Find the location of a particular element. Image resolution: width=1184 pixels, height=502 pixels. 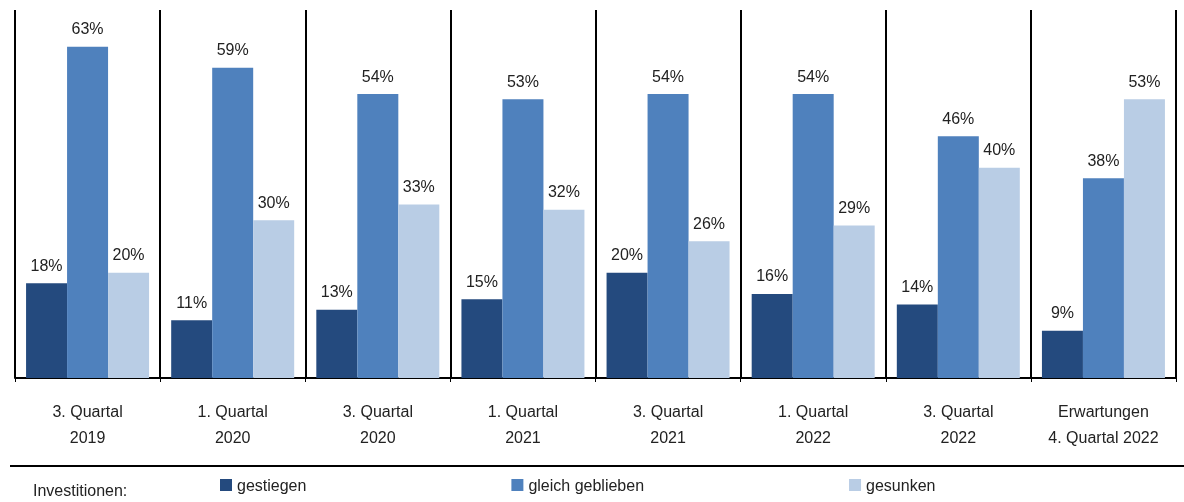

x-tick-label: 3. Quartal 2021 is located at coordinates (668, 424).